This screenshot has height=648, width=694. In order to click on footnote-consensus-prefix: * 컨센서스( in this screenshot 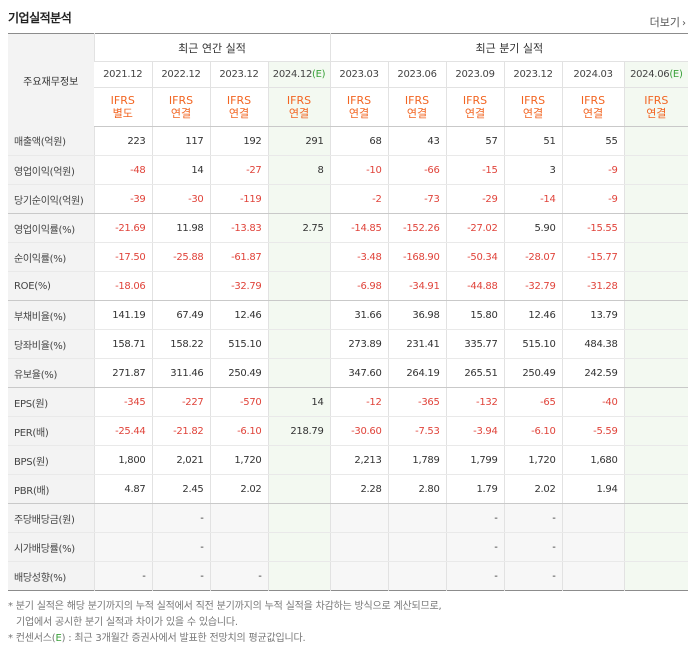, I will do `click(32, 638)`.